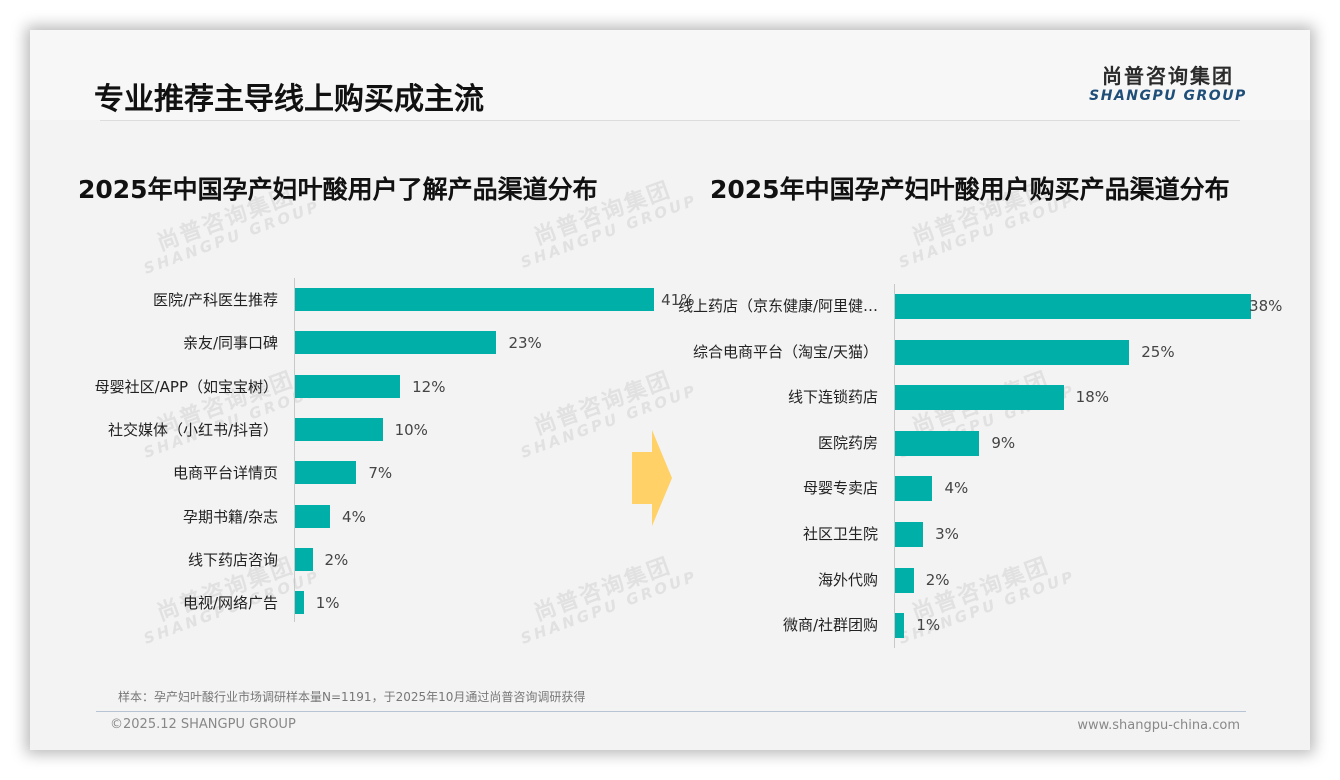  What do you see at coordinates (970, 189) in the screenshot?
I see `chart-title-purchase: 2025年中国孕产妇叶酸用户购买产品渠道分布` at bounding box center [970, 189].